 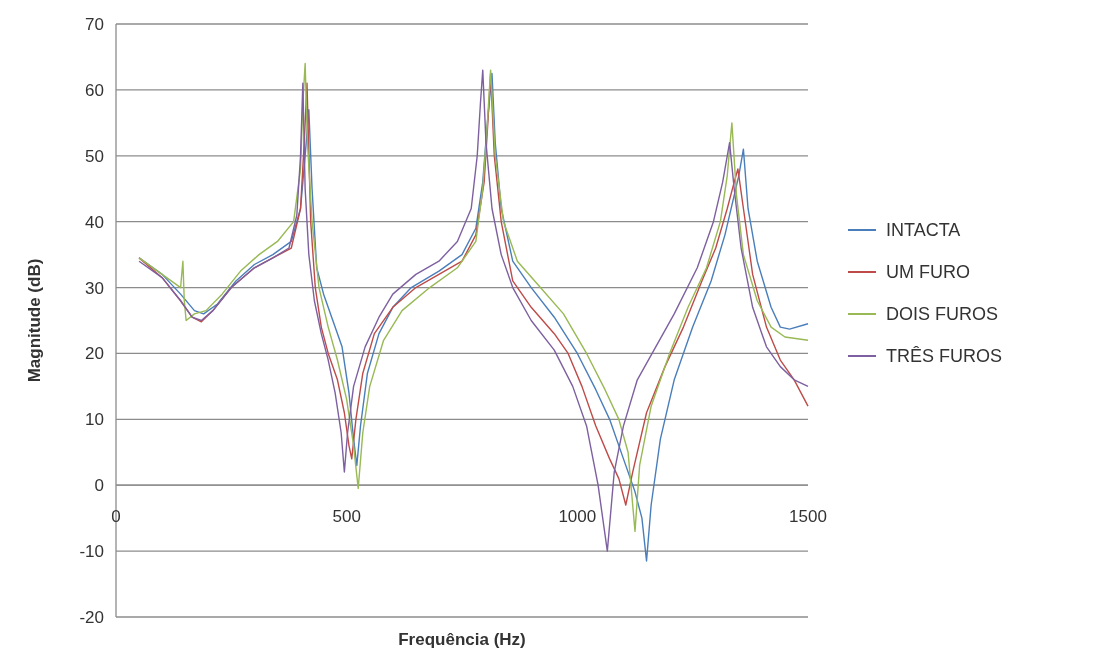 I want to click on y-tick-label: 50, so click(x=94, y=156).